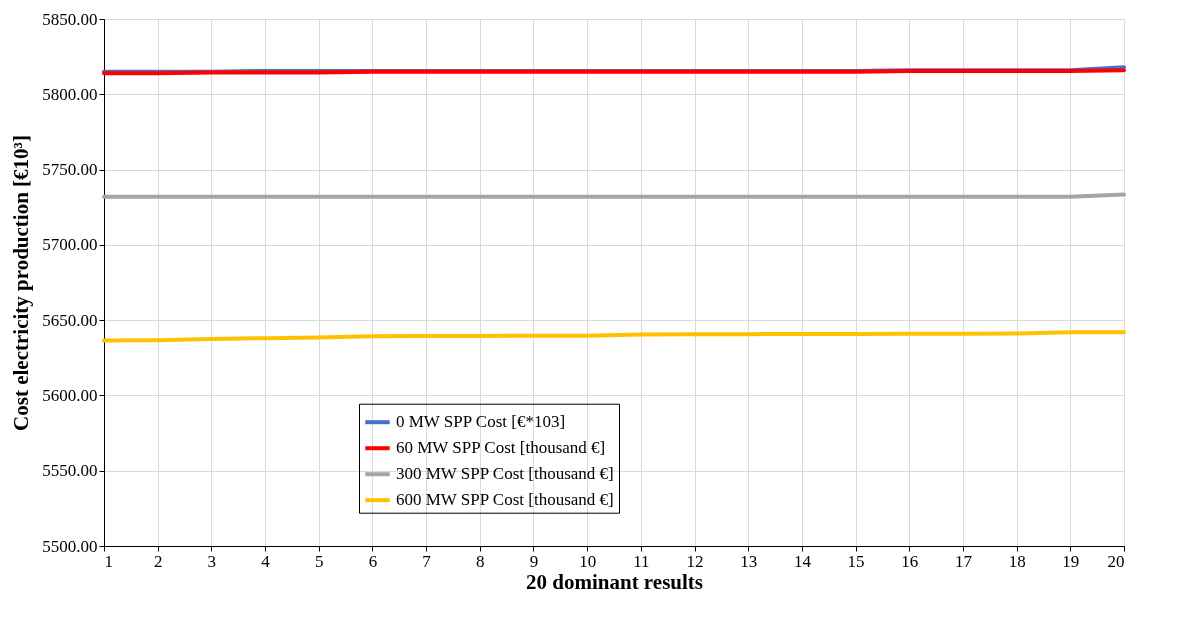 The width and height of the screenshot is (1198, 626). What do you see at coordinates (1071, 561) in the screenshot?
I see `x-tick-label: 19` at bounding box center [1071, 561].